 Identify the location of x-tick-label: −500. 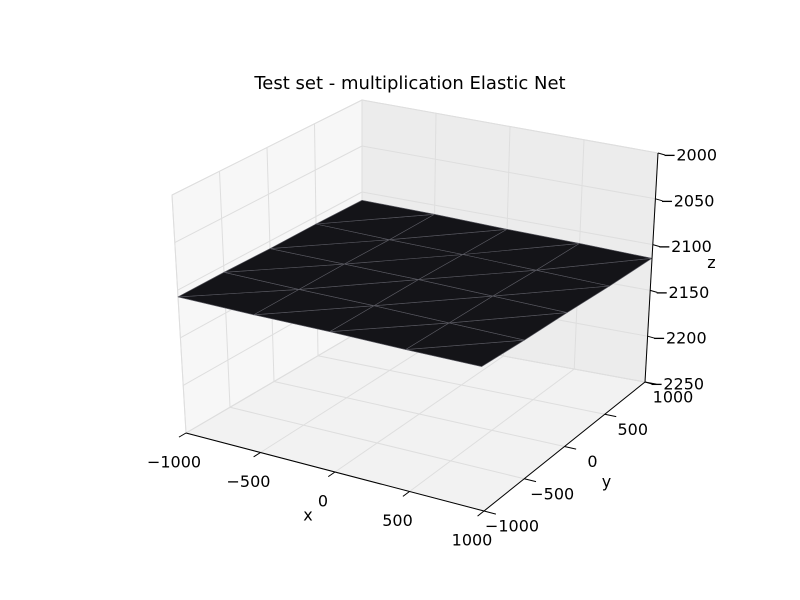
(249, 481).